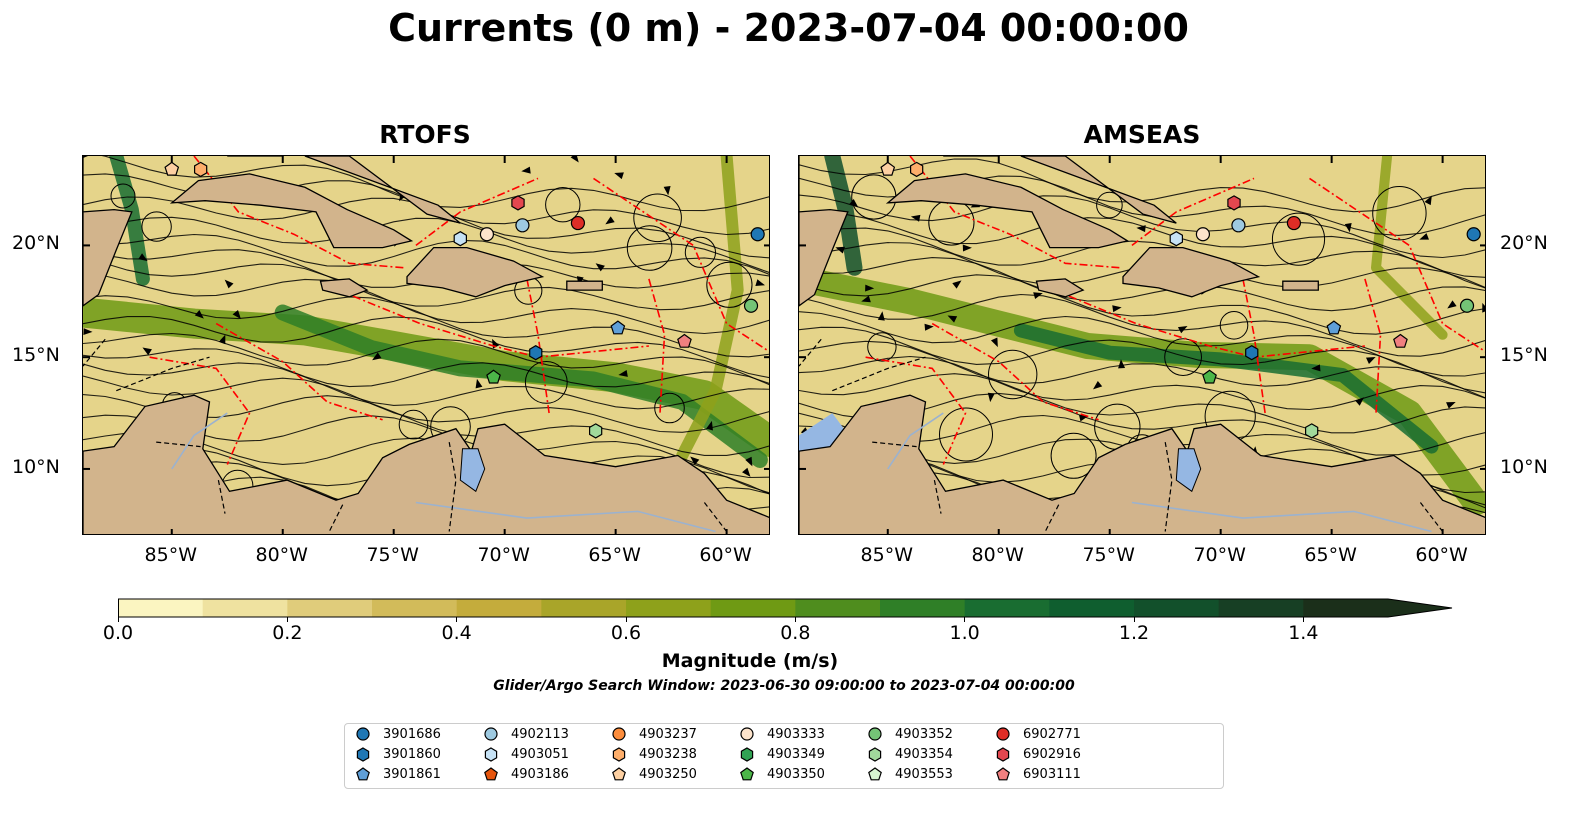 The height and width of the screenshot is (827, 1577). Describe the element at coordinates (1524, 243) in the screenshot. I see `lat-tick-label: 20°N` at that location.